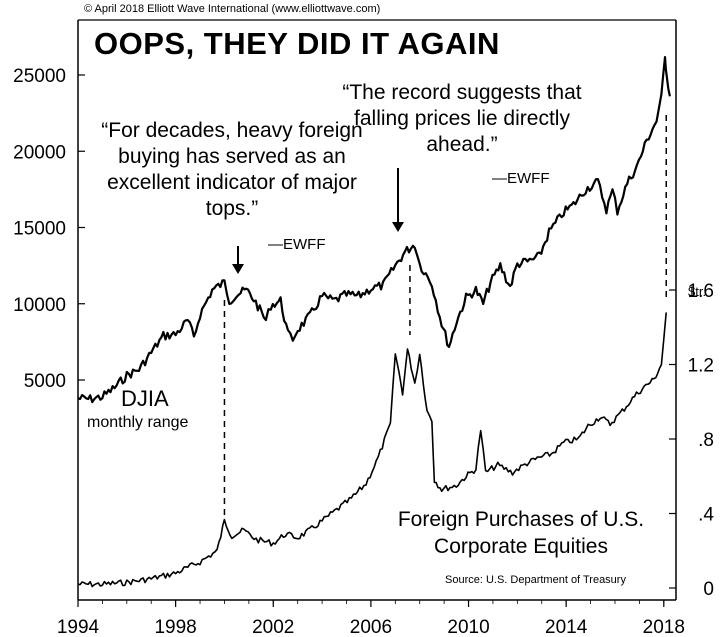 This screenshot has width=720, height=637. What do you see at coordinates (398, 227) in the screenshot?
I see `arrow-2007-top-head` at bounding box center [398, 227].